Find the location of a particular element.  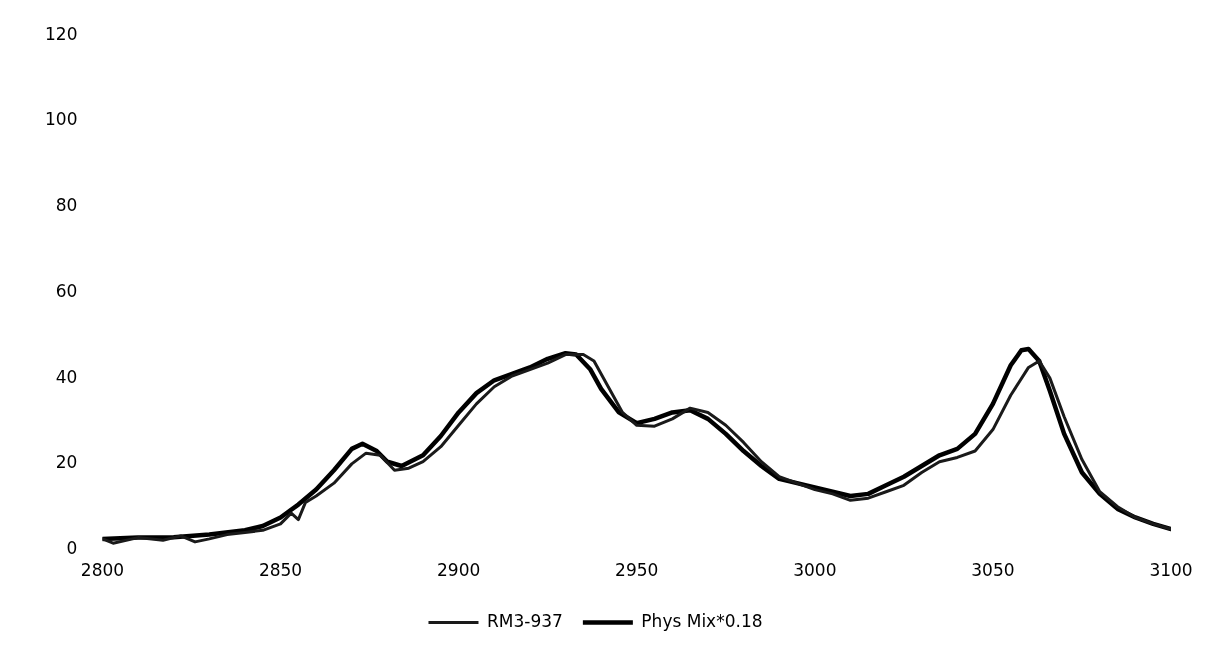

x-tick-label: 2900 is located at coordinates (459, 570).